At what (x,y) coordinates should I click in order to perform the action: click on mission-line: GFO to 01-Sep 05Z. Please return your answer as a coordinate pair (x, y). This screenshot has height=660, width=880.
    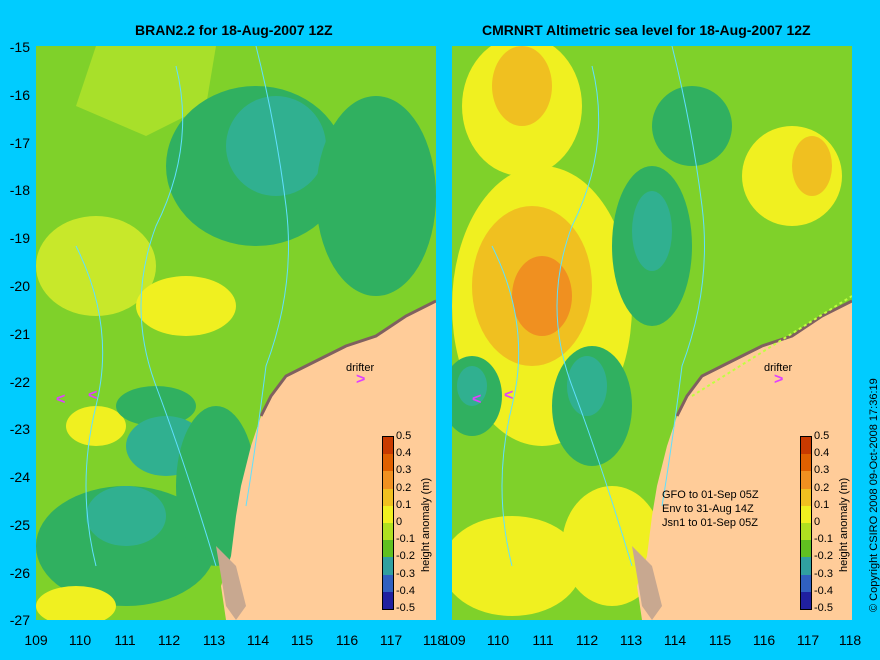
    Looking at the image, I should click on (710, 495).